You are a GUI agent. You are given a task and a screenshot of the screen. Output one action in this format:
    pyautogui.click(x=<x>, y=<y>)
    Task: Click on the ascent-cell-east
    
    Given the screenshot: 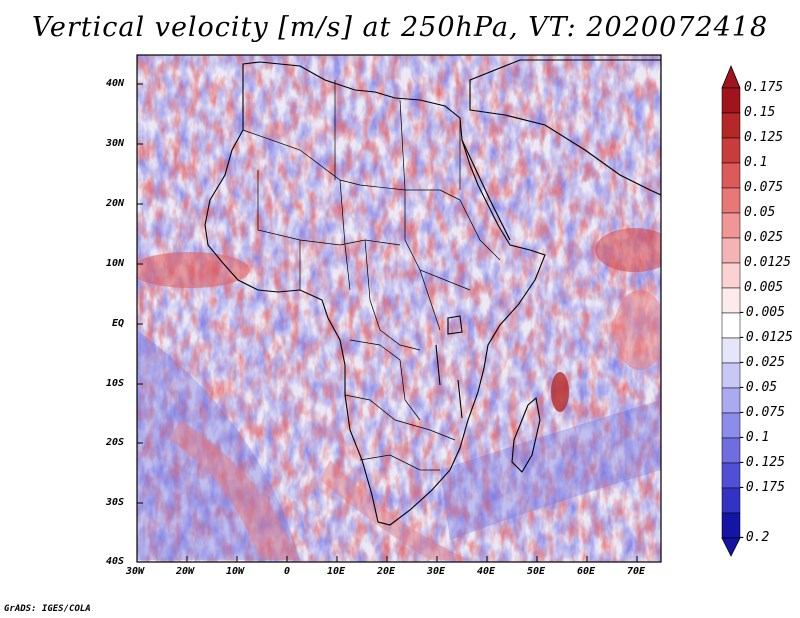 What is the action you would take?
    pyautogui.click(x=560, y=392)
    